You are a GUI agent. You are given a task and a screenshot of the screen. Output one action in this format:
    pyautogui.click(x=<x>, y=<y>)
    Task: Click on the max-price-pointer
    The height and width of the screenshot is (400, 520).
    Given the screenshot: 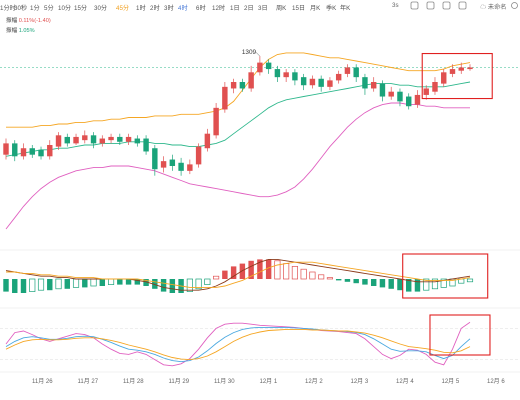 What is the action you would take?
    pyautogui.click(x=258, y=54)
    